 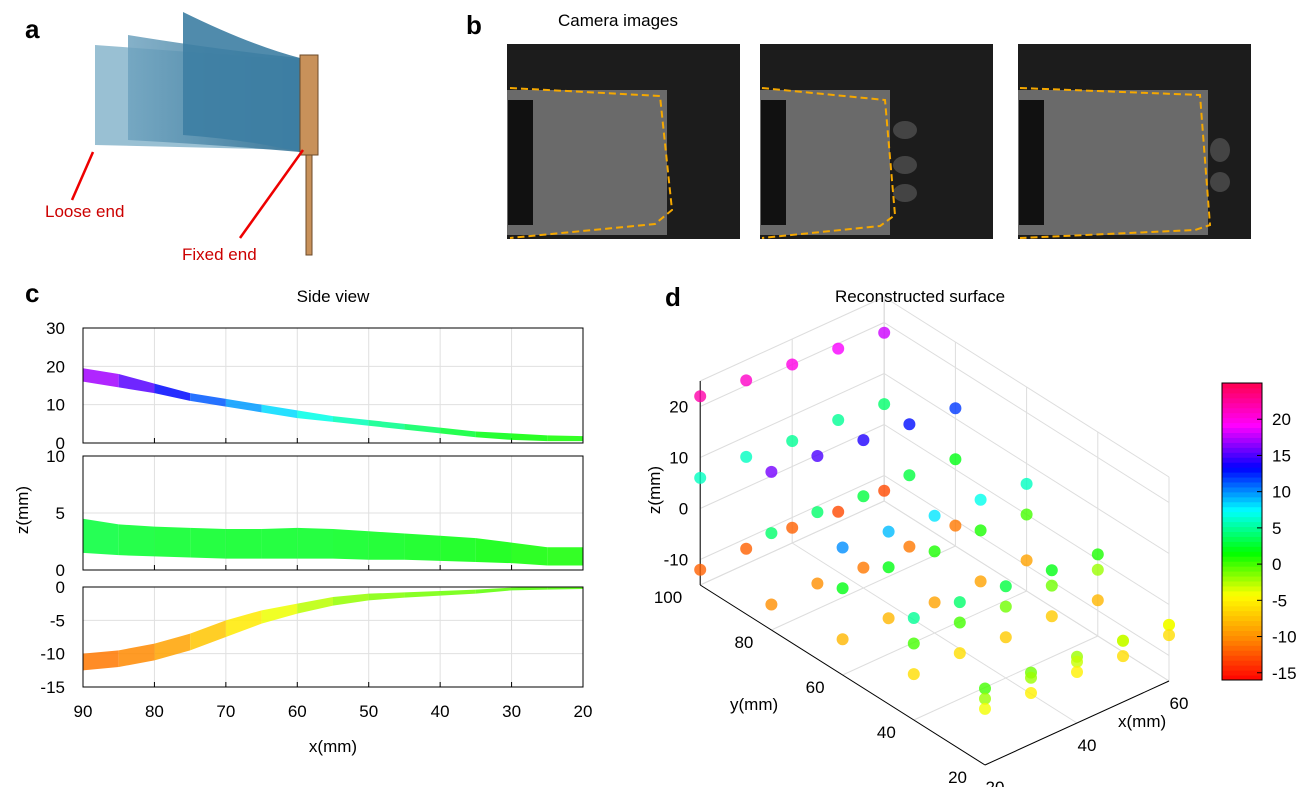 What do you see at coordinates (333, 296) in the screenshot?
I see `chart-title: Side view` at bounding box center [333, 296].